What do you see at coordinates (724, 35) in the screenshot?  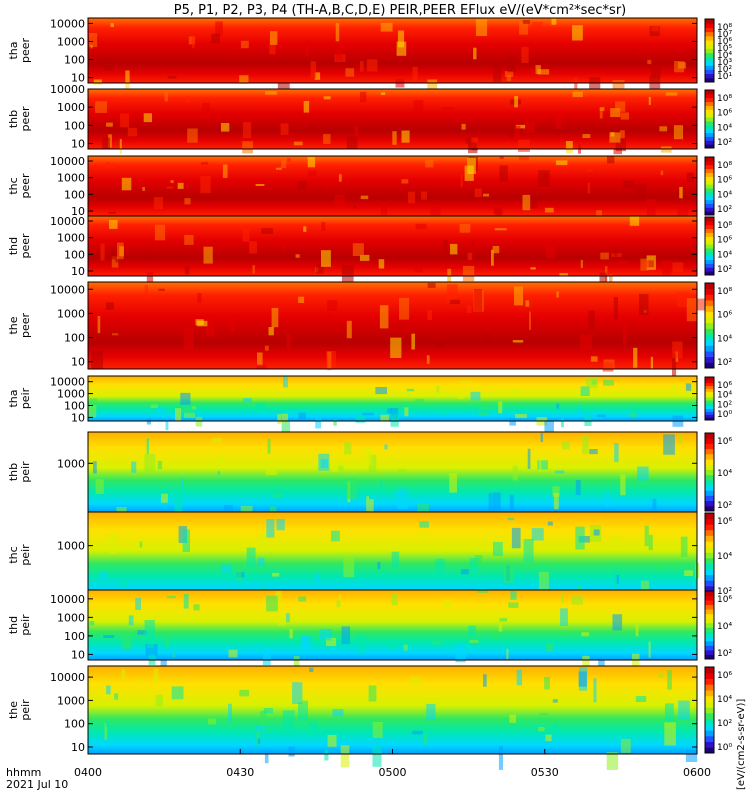 I see `colorbar-tick-label: 10⁷` at bounding box center [724, 35].